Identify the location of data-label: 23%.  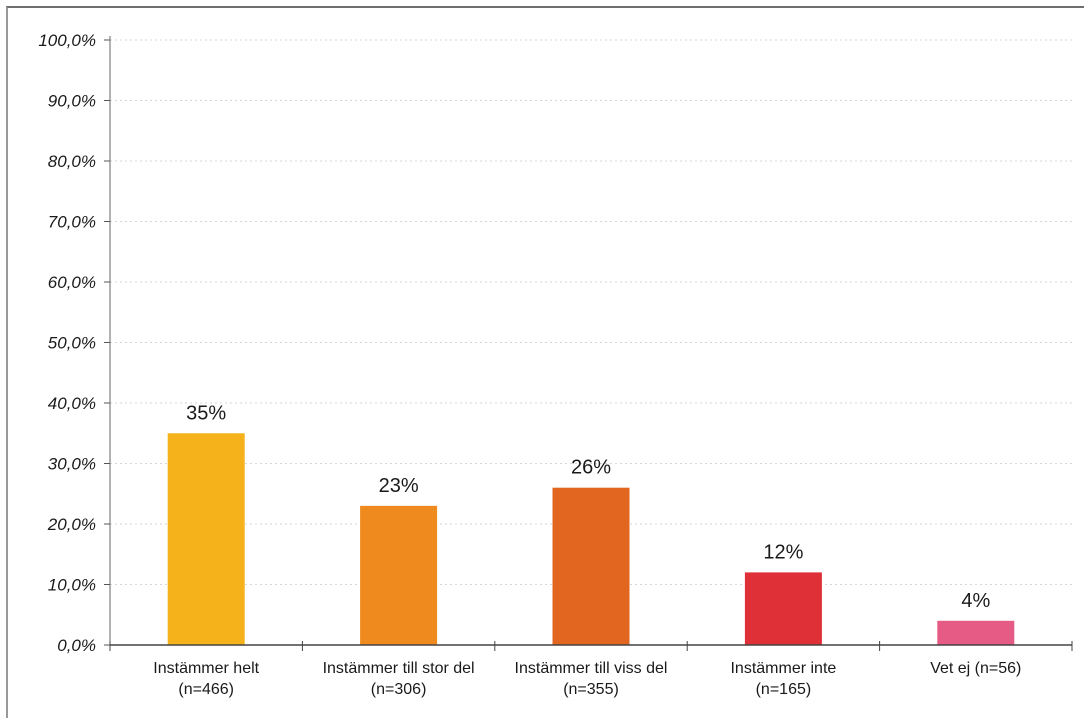
(399, 486).